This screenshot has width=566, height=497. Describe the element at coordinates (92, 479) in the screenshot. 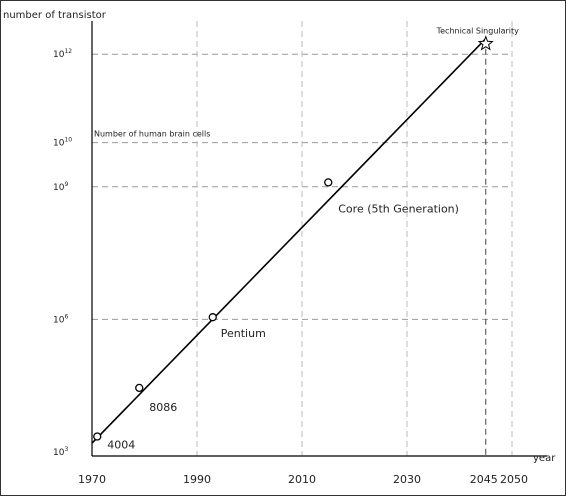

I see `x-tick-label: 1970` at that location.